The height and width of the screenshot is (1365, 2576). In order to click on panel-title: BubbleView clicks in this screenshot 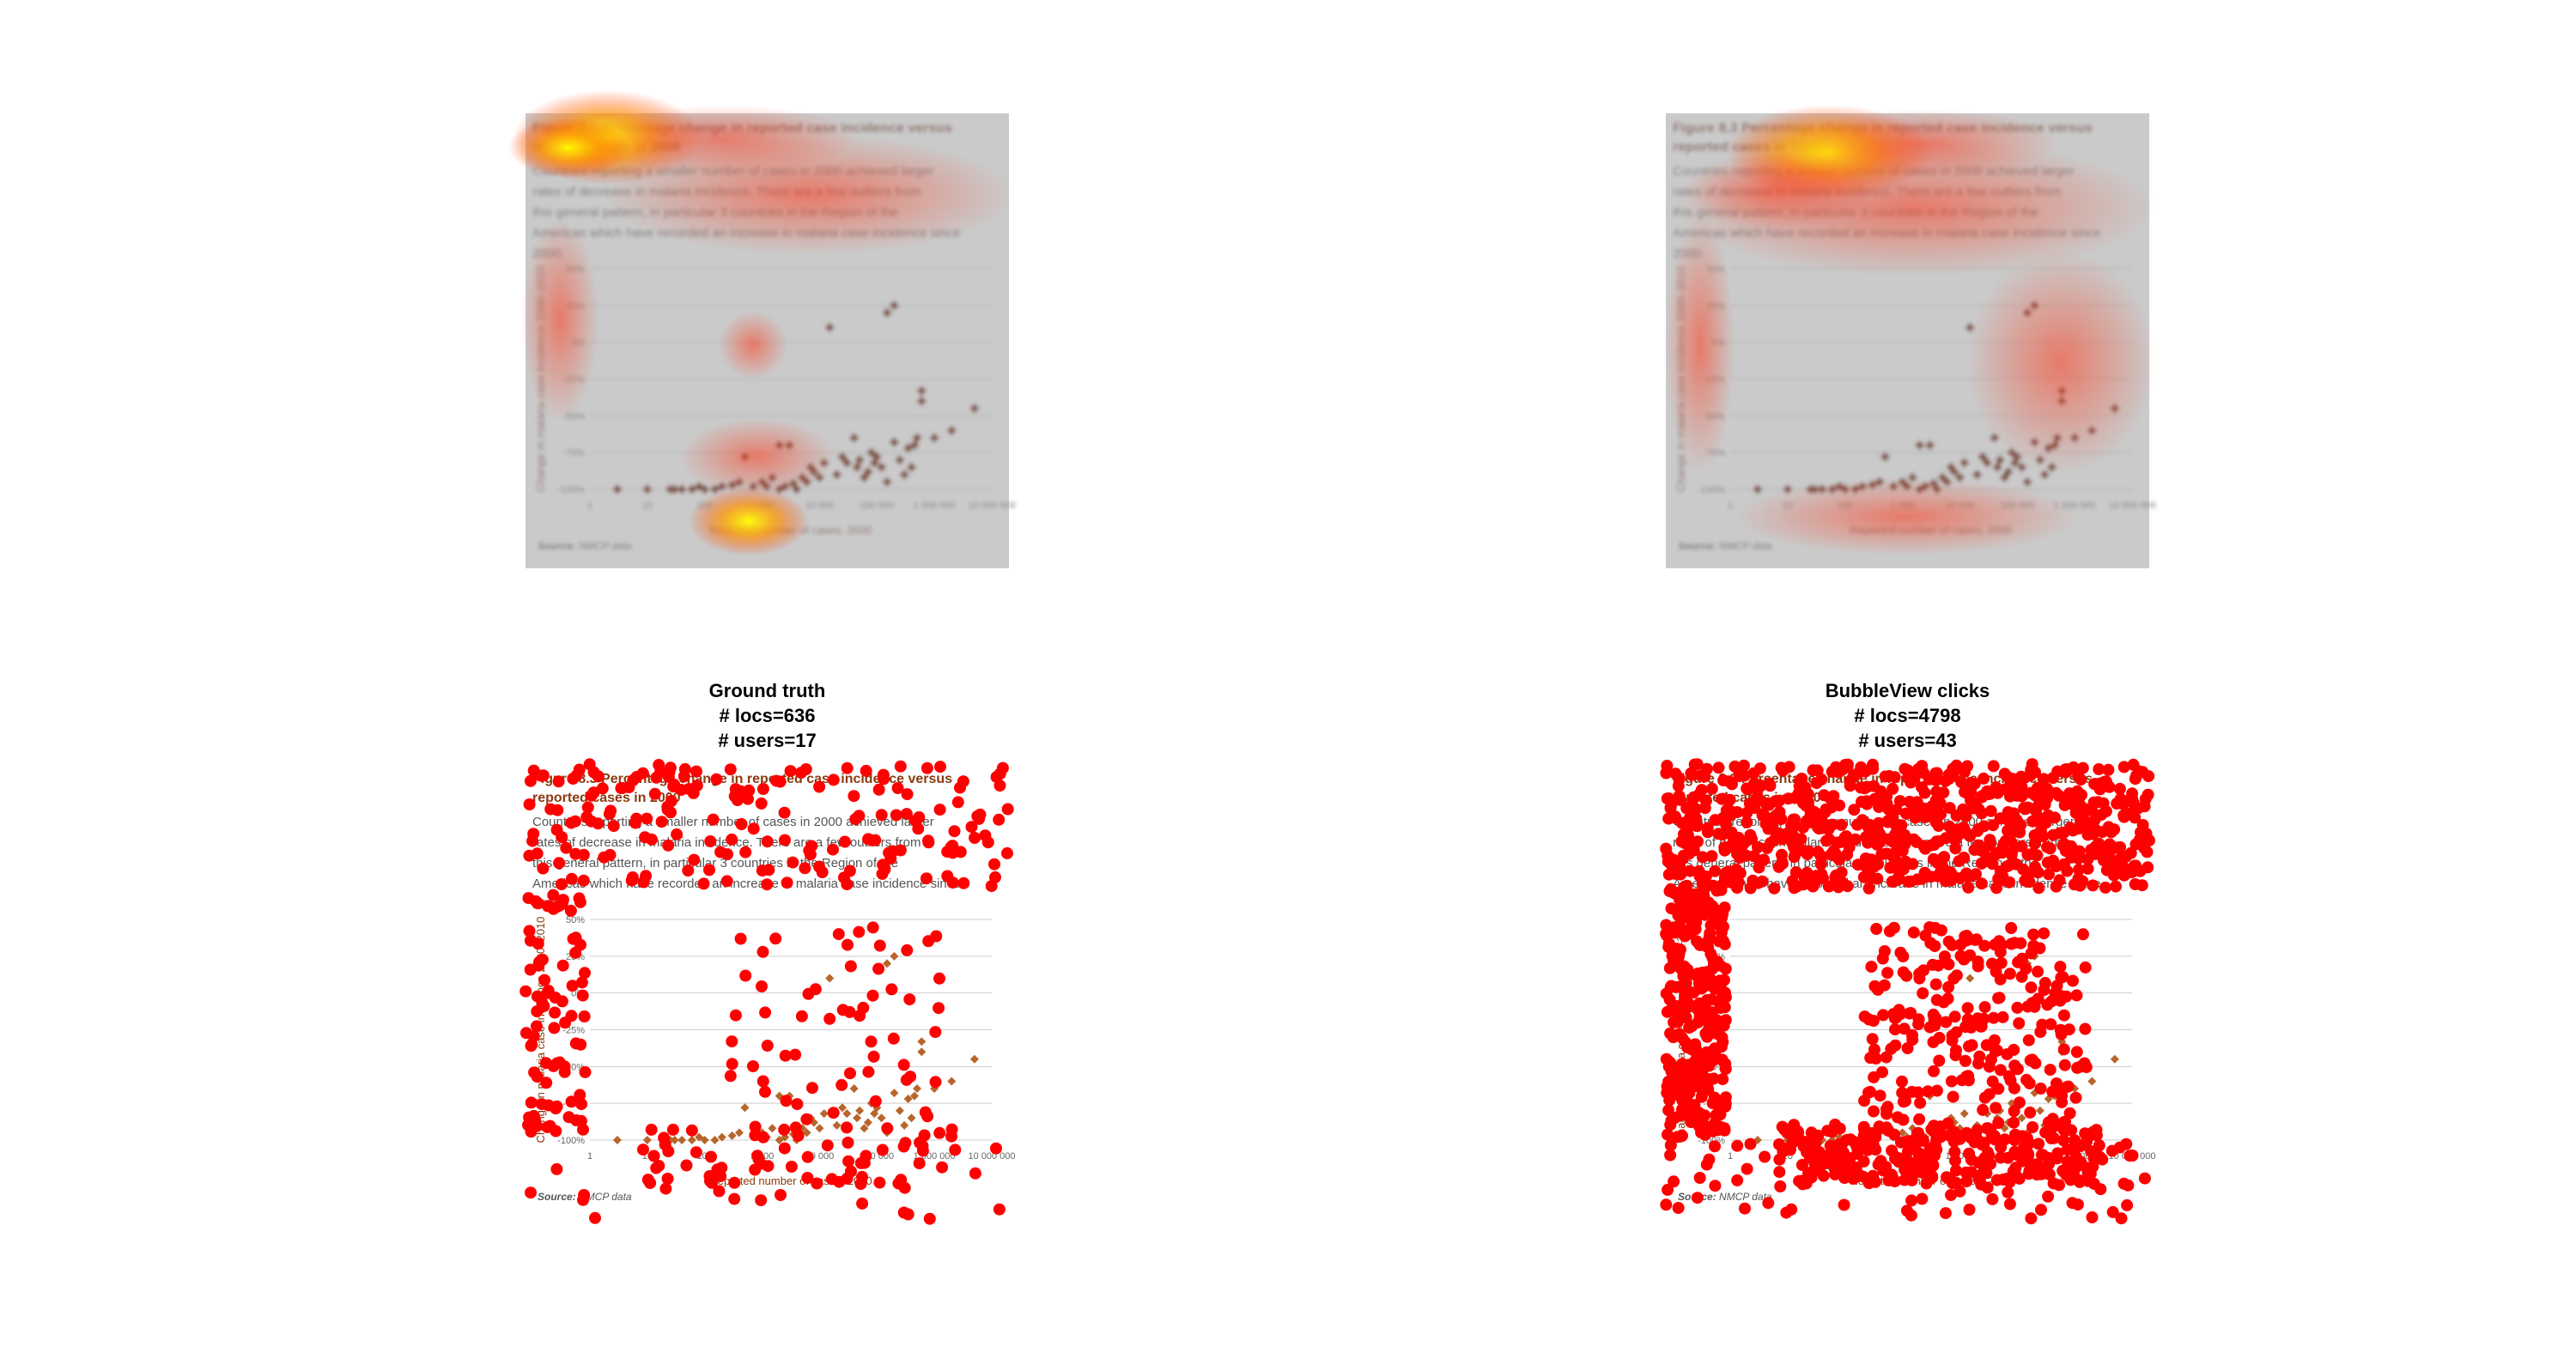, I will do `click(1908, 690)`.